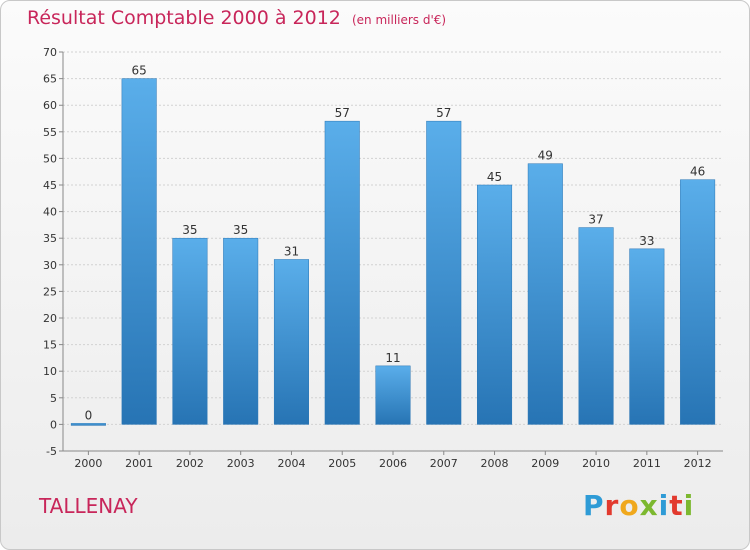  What do you see at coordinates (399, 20) in the screenshot?
I see `chart-subtitle: (en milliers d'€)` at bounding box center [399, 20].